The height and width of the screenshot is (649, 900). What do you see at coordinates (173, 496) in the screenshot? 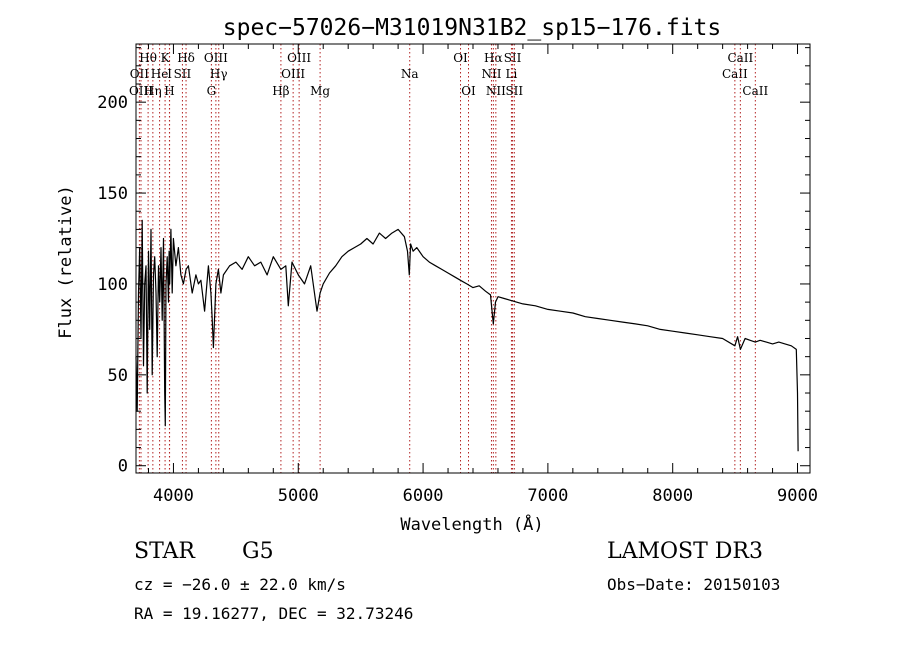
I see `x-tick-label-4000: 4000` at bounding box center [173, 496].